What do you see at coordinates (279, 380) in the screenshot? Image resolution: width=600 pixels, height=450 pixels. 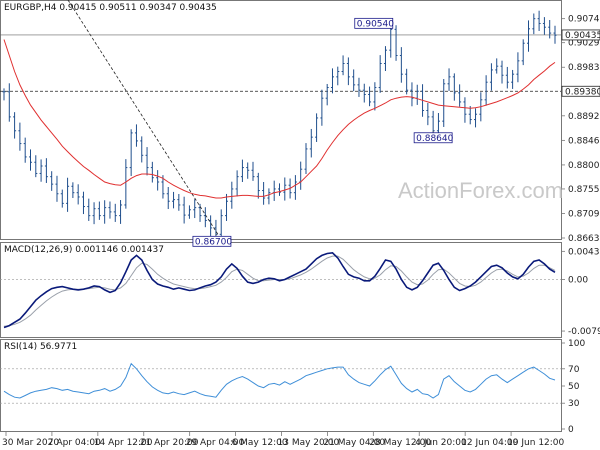 I see `rsi-line` at bounding box center [279, 380].